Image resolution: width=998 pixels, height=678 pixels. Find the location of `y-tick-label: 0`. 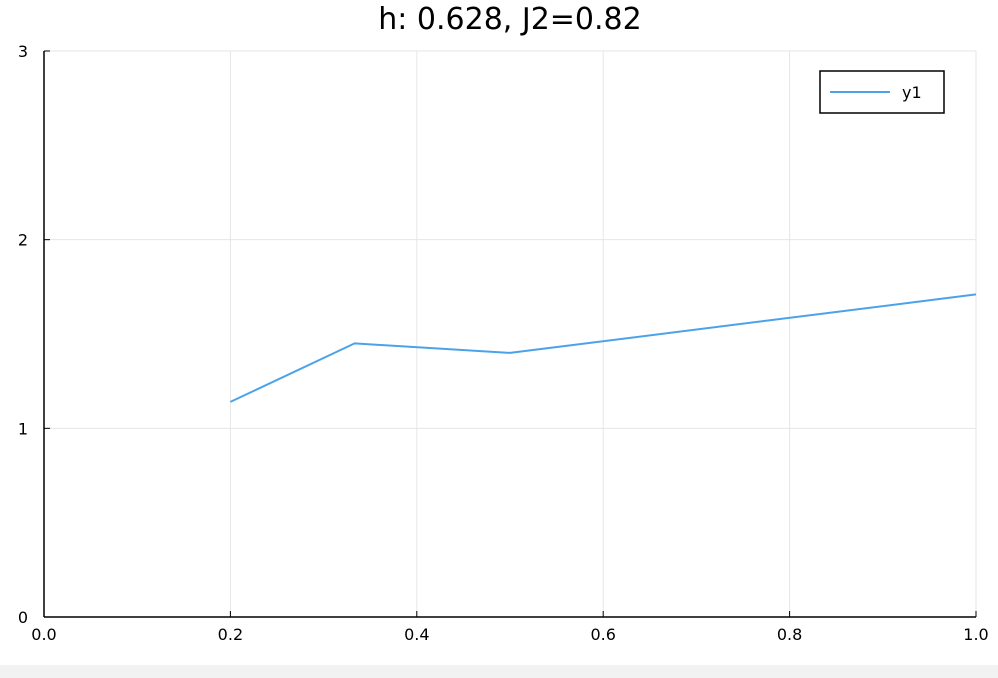

y-tick-label: 0 is located at coordinates (23, 617).